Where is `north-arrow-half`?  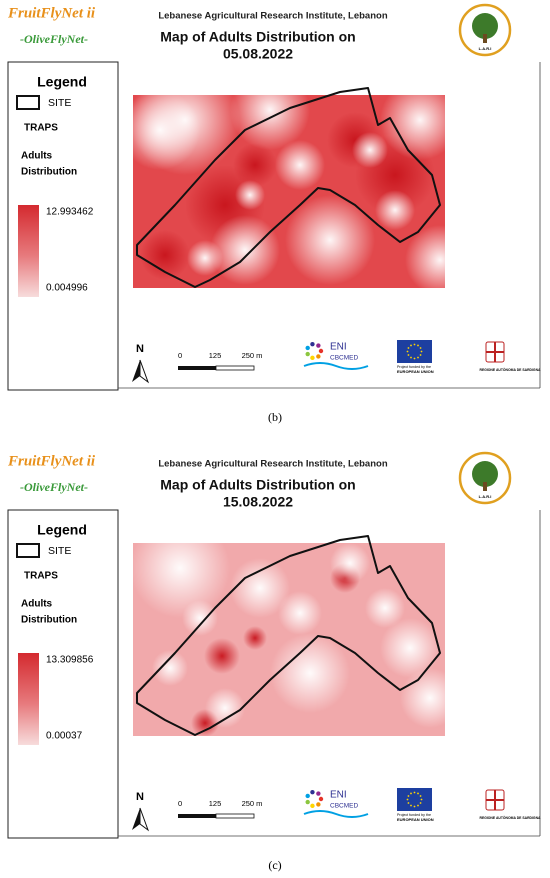 north-arrow-half is located at coordinates (144, 371).